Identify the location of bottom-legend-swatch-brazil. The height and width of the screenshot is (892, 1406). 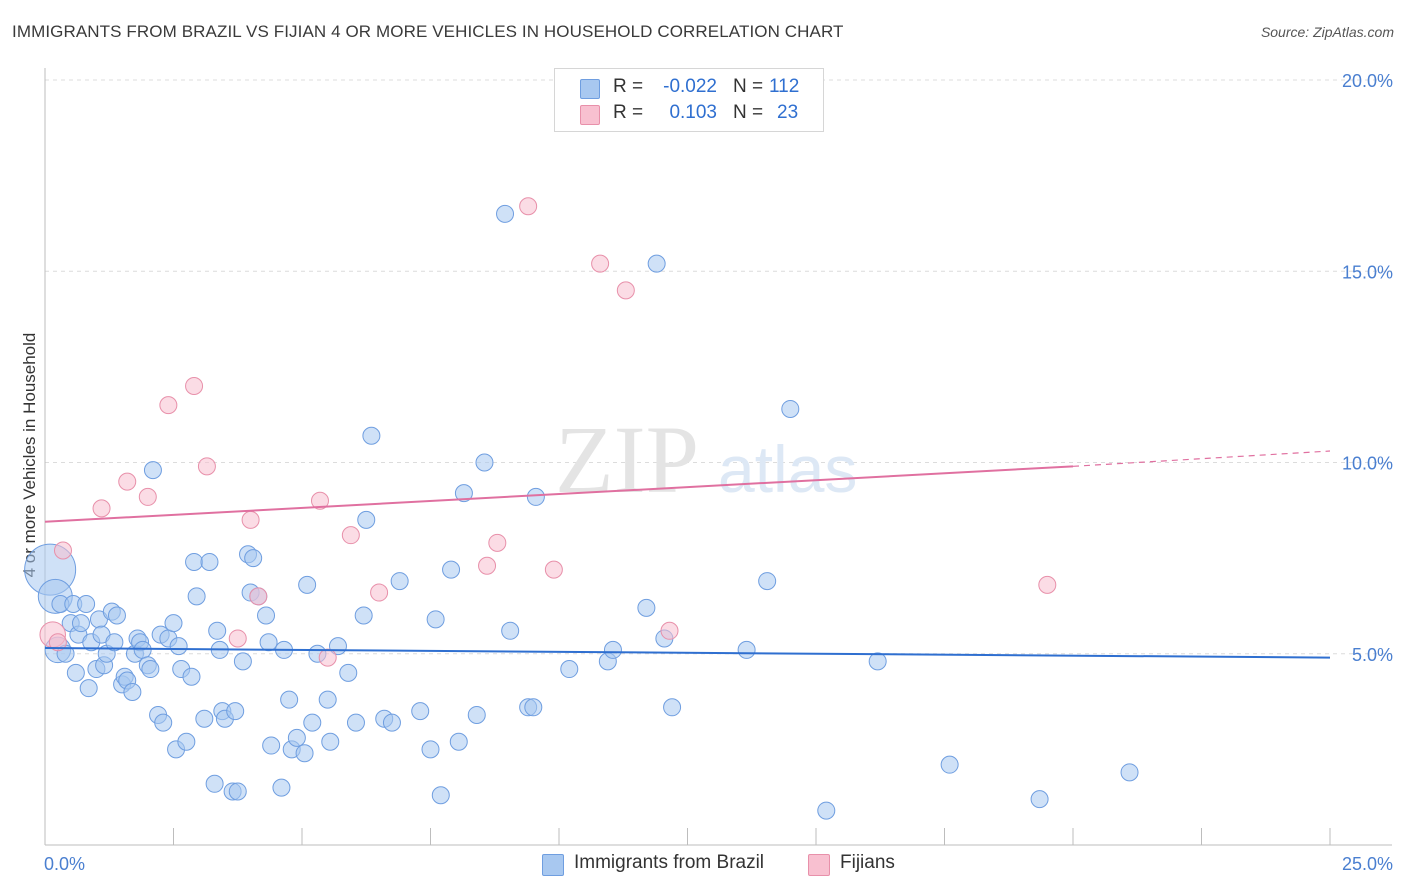
(553, 865).